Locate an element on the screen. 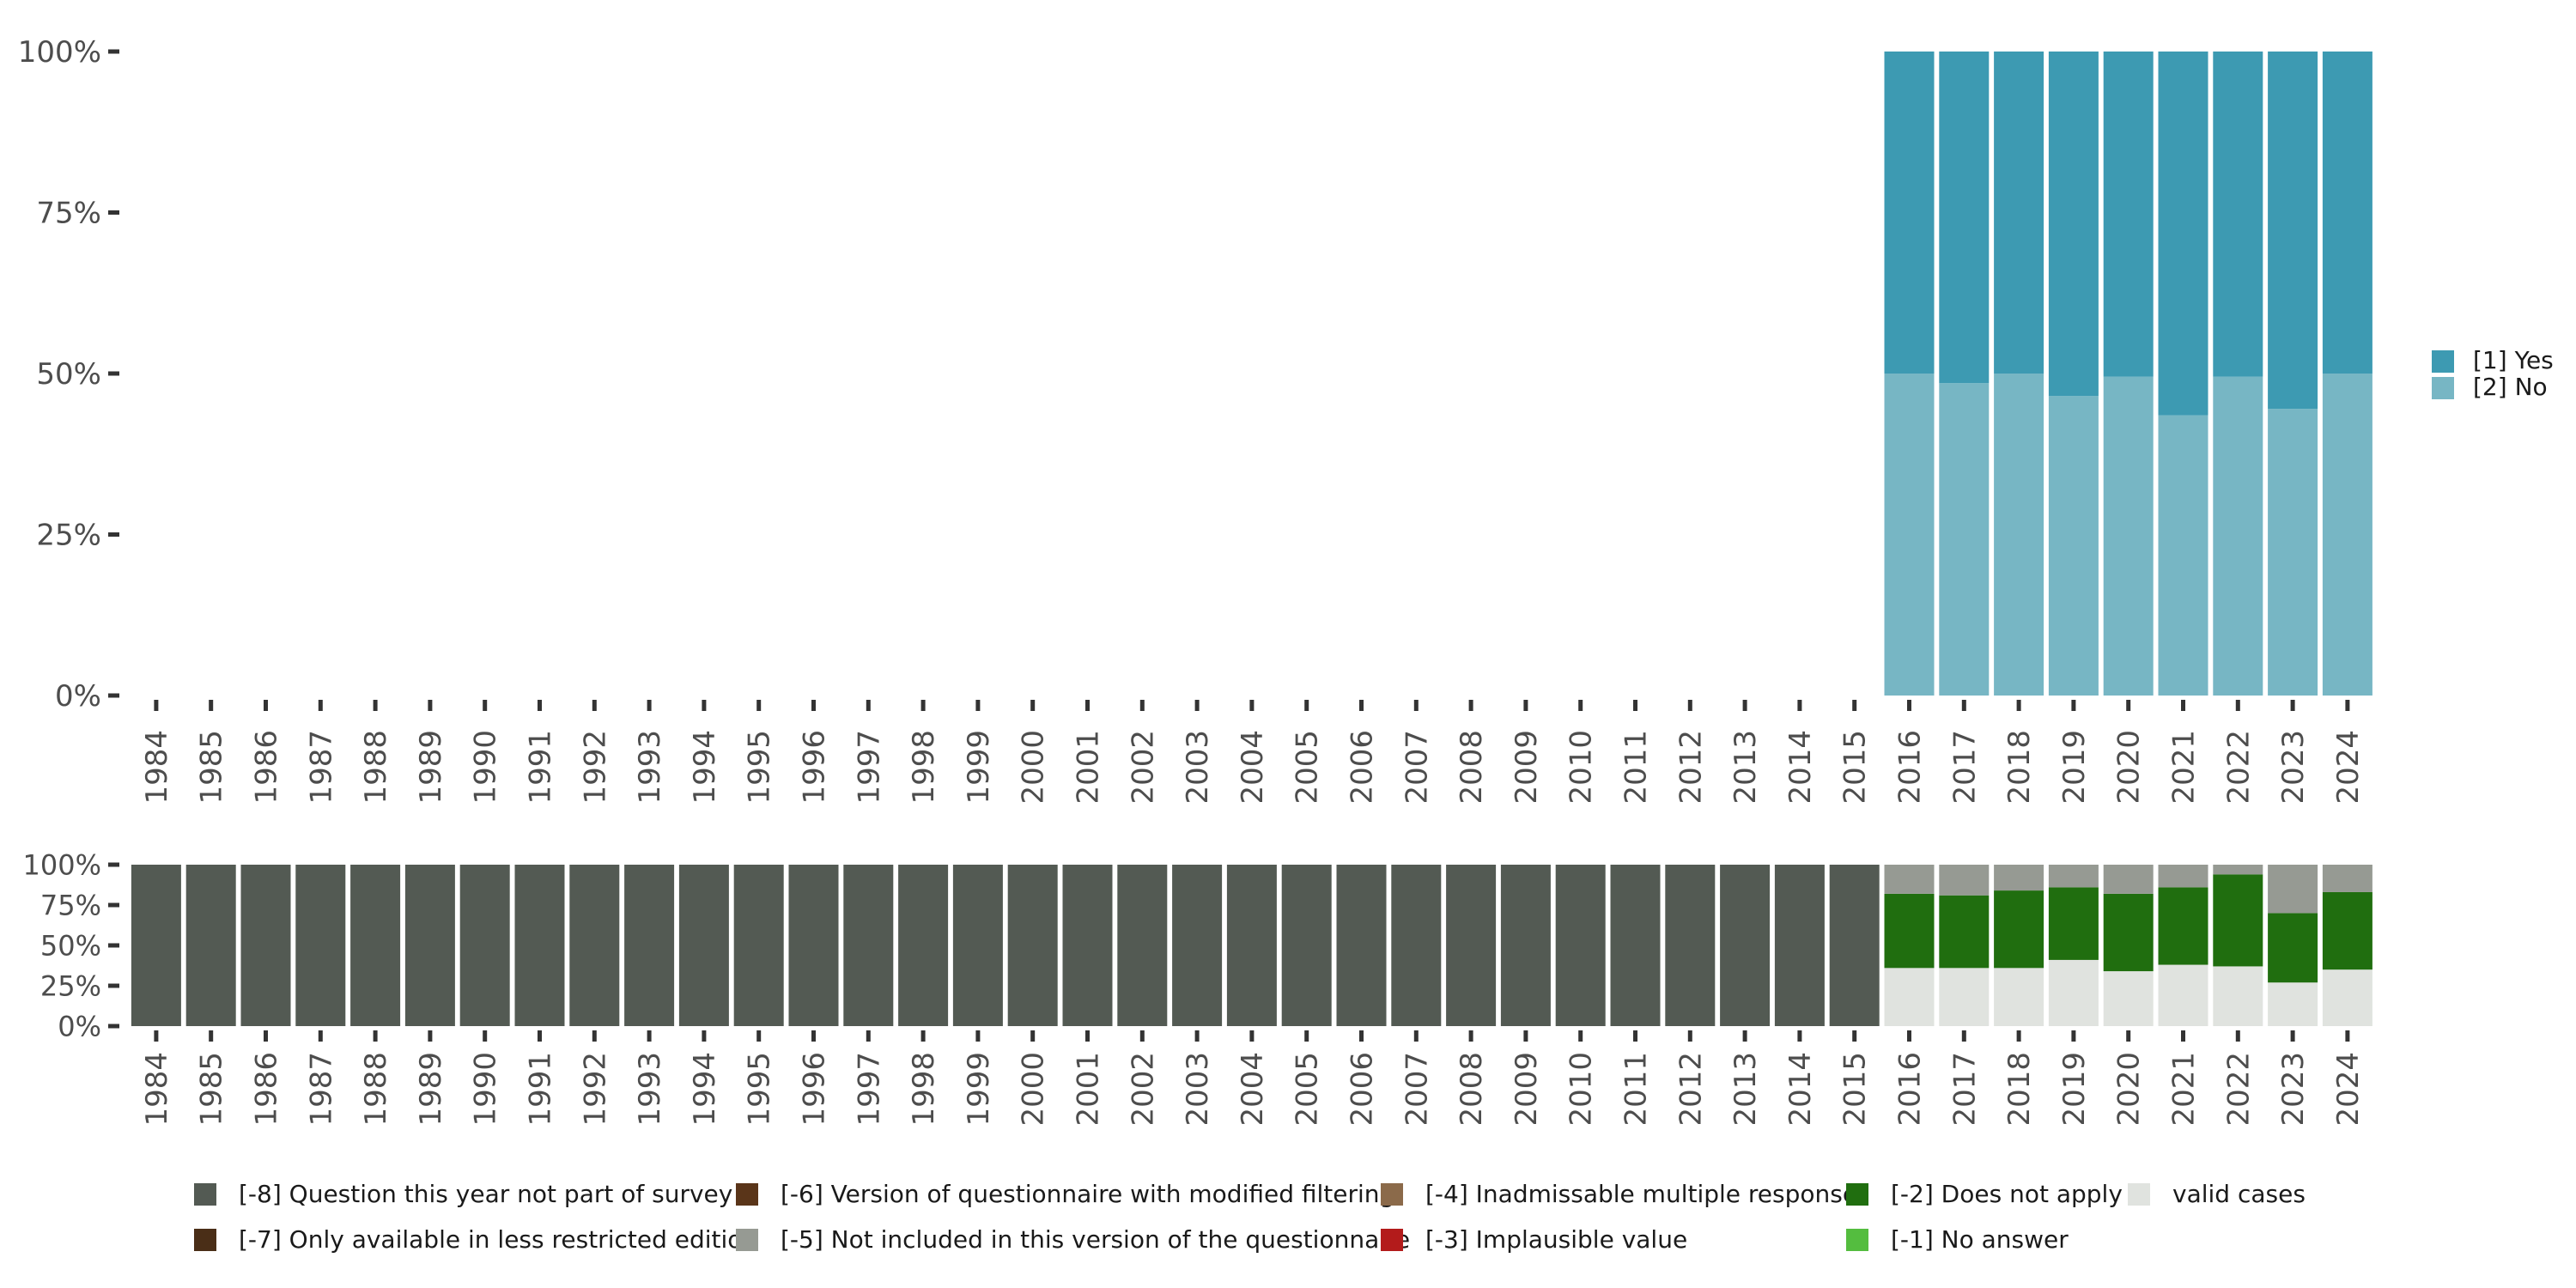 The image size is (2576, 1288). x-tick-label: 2024 is located at coordinates (2348, 1089).